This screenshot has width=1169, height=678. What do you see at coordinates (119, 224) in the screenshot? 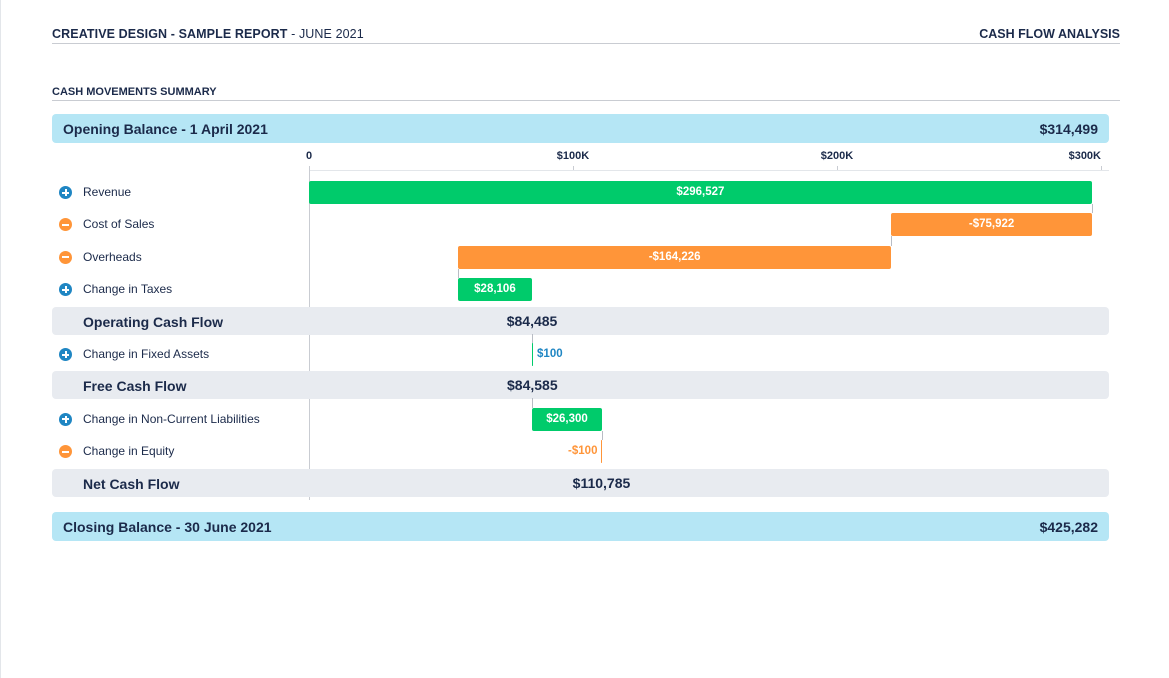
I see `item-label: Cost of Sales` at bounding box center [119, 224].